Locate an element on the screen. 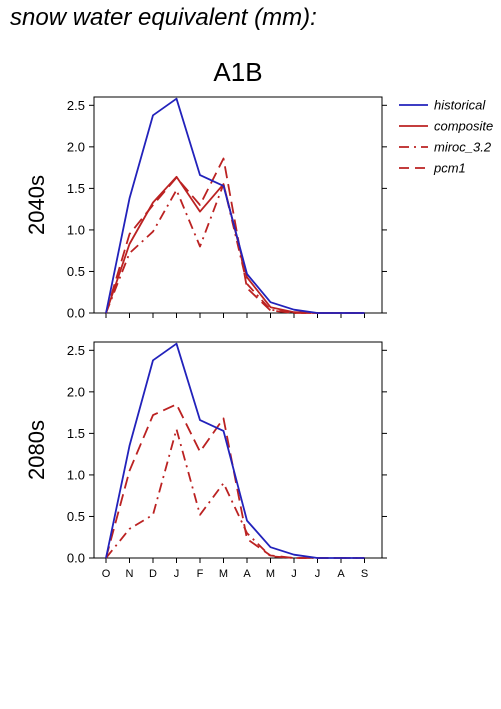 This screenshot has height=709, width=501. x-tick-label: D is located at coordinates (153, 574).